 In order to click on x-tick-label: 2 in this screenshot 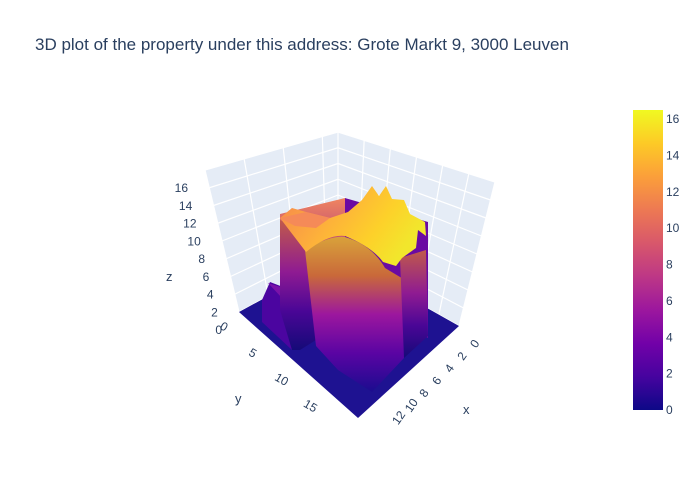, I will do `click(461, 356)`.